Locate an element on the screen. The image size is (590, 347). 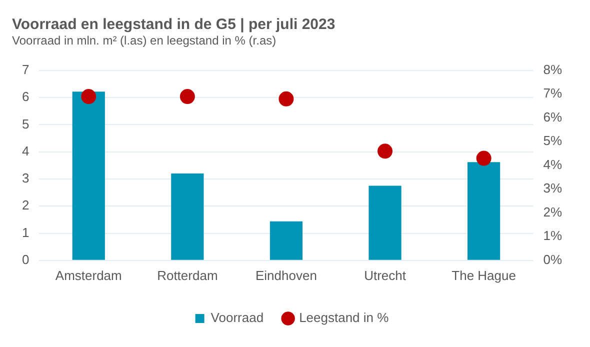
y2-tick-label: 2% is located at coordinates (552, 212).